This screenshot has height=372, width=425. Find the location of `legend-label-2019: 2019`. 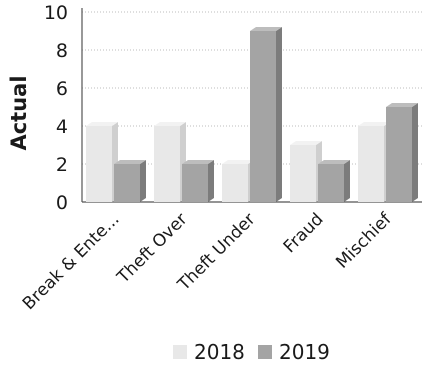

legend-label-2019: 2019 is located at coordinates (304, 352).